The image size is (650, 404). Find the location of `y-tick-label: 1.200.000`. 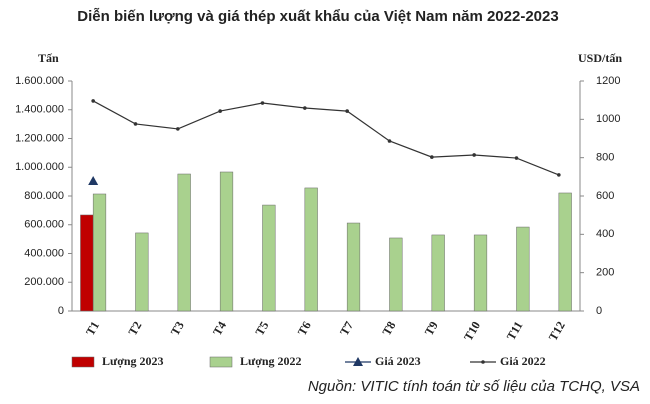

y-tick-label: 1.200.000 is located at coordinates (39, 138).